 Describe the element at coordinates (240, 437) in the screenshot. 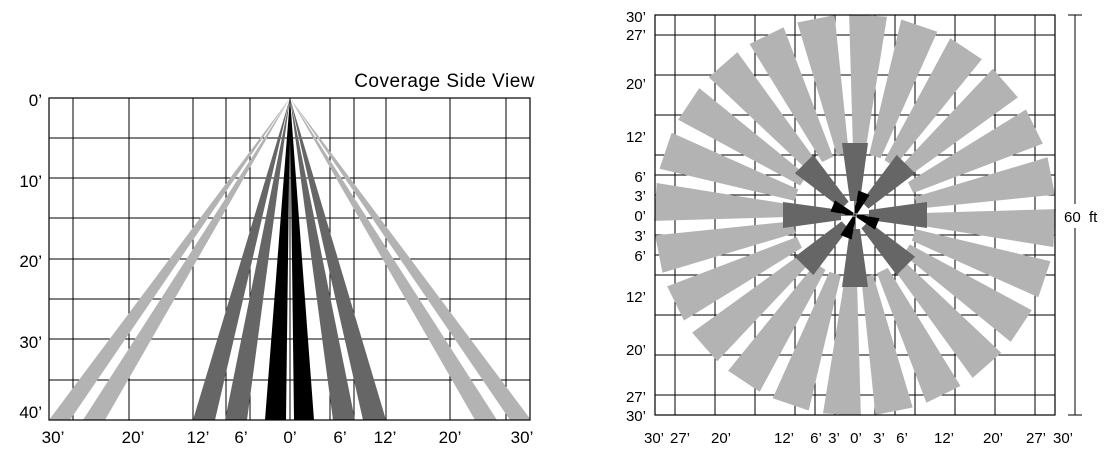

I see `side-x-label-l6: 6’` at that location.